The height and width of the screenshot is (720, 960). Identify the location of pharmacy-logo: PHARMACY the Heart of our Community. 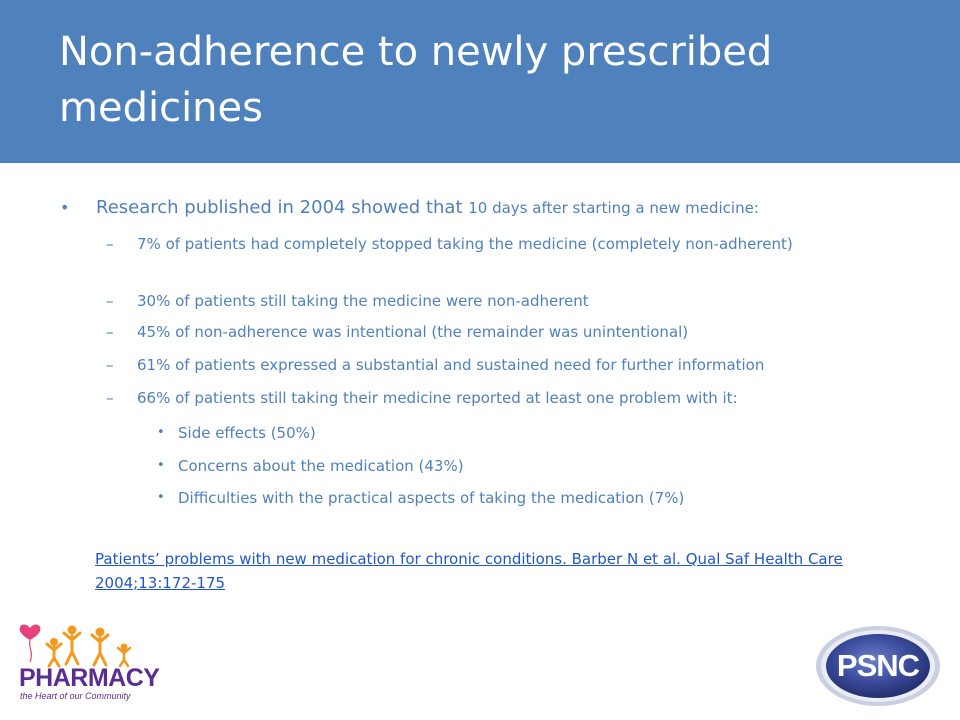
(91, 663).